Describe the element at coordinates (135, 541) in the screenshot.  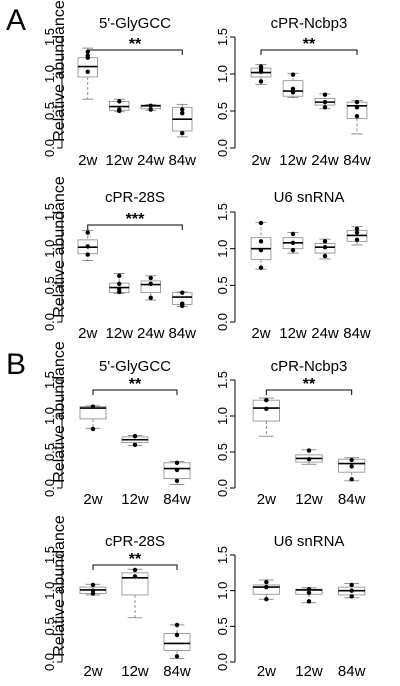
I see `chart-title: cPR-28S` at that location.